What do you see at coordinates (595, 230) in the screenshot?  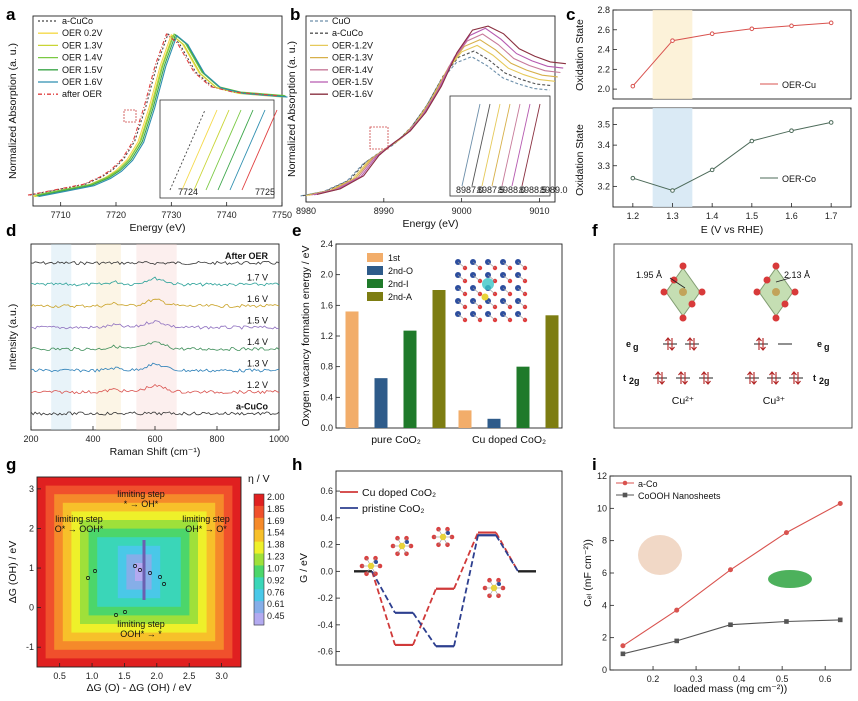 I see `panel-label-f: f` at bounding box center [595, 230].